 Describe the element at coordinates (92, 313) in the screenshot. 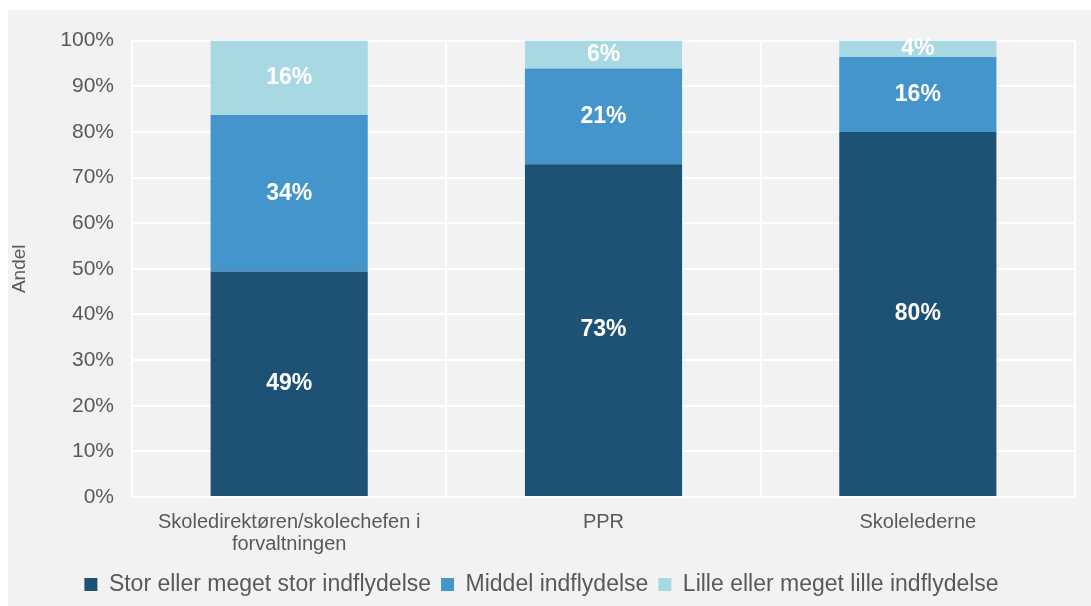

I see `y-tick-label: 40%` at that location.